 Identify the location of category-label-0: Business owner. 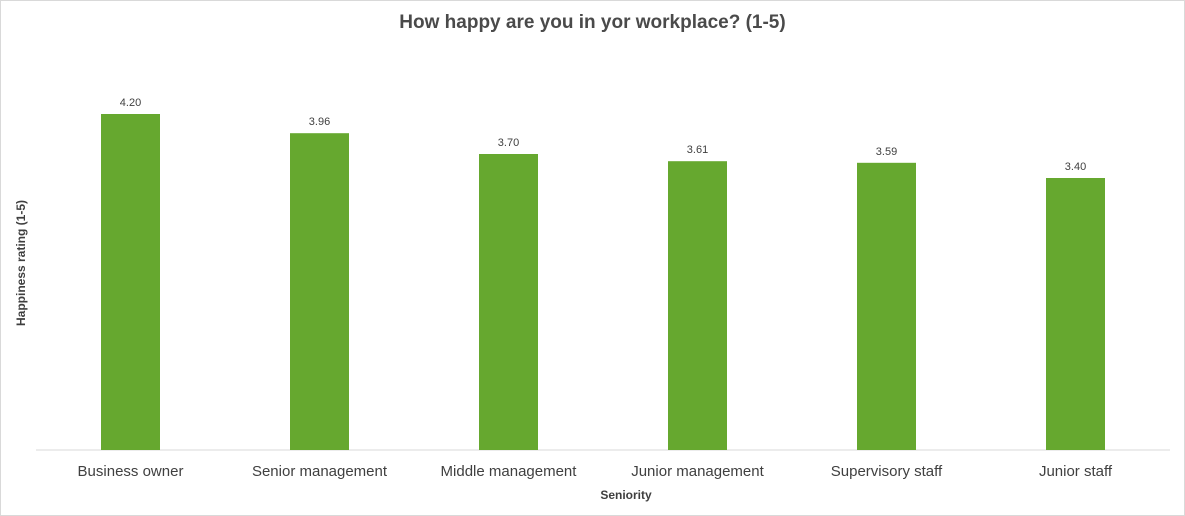
(131, 471).